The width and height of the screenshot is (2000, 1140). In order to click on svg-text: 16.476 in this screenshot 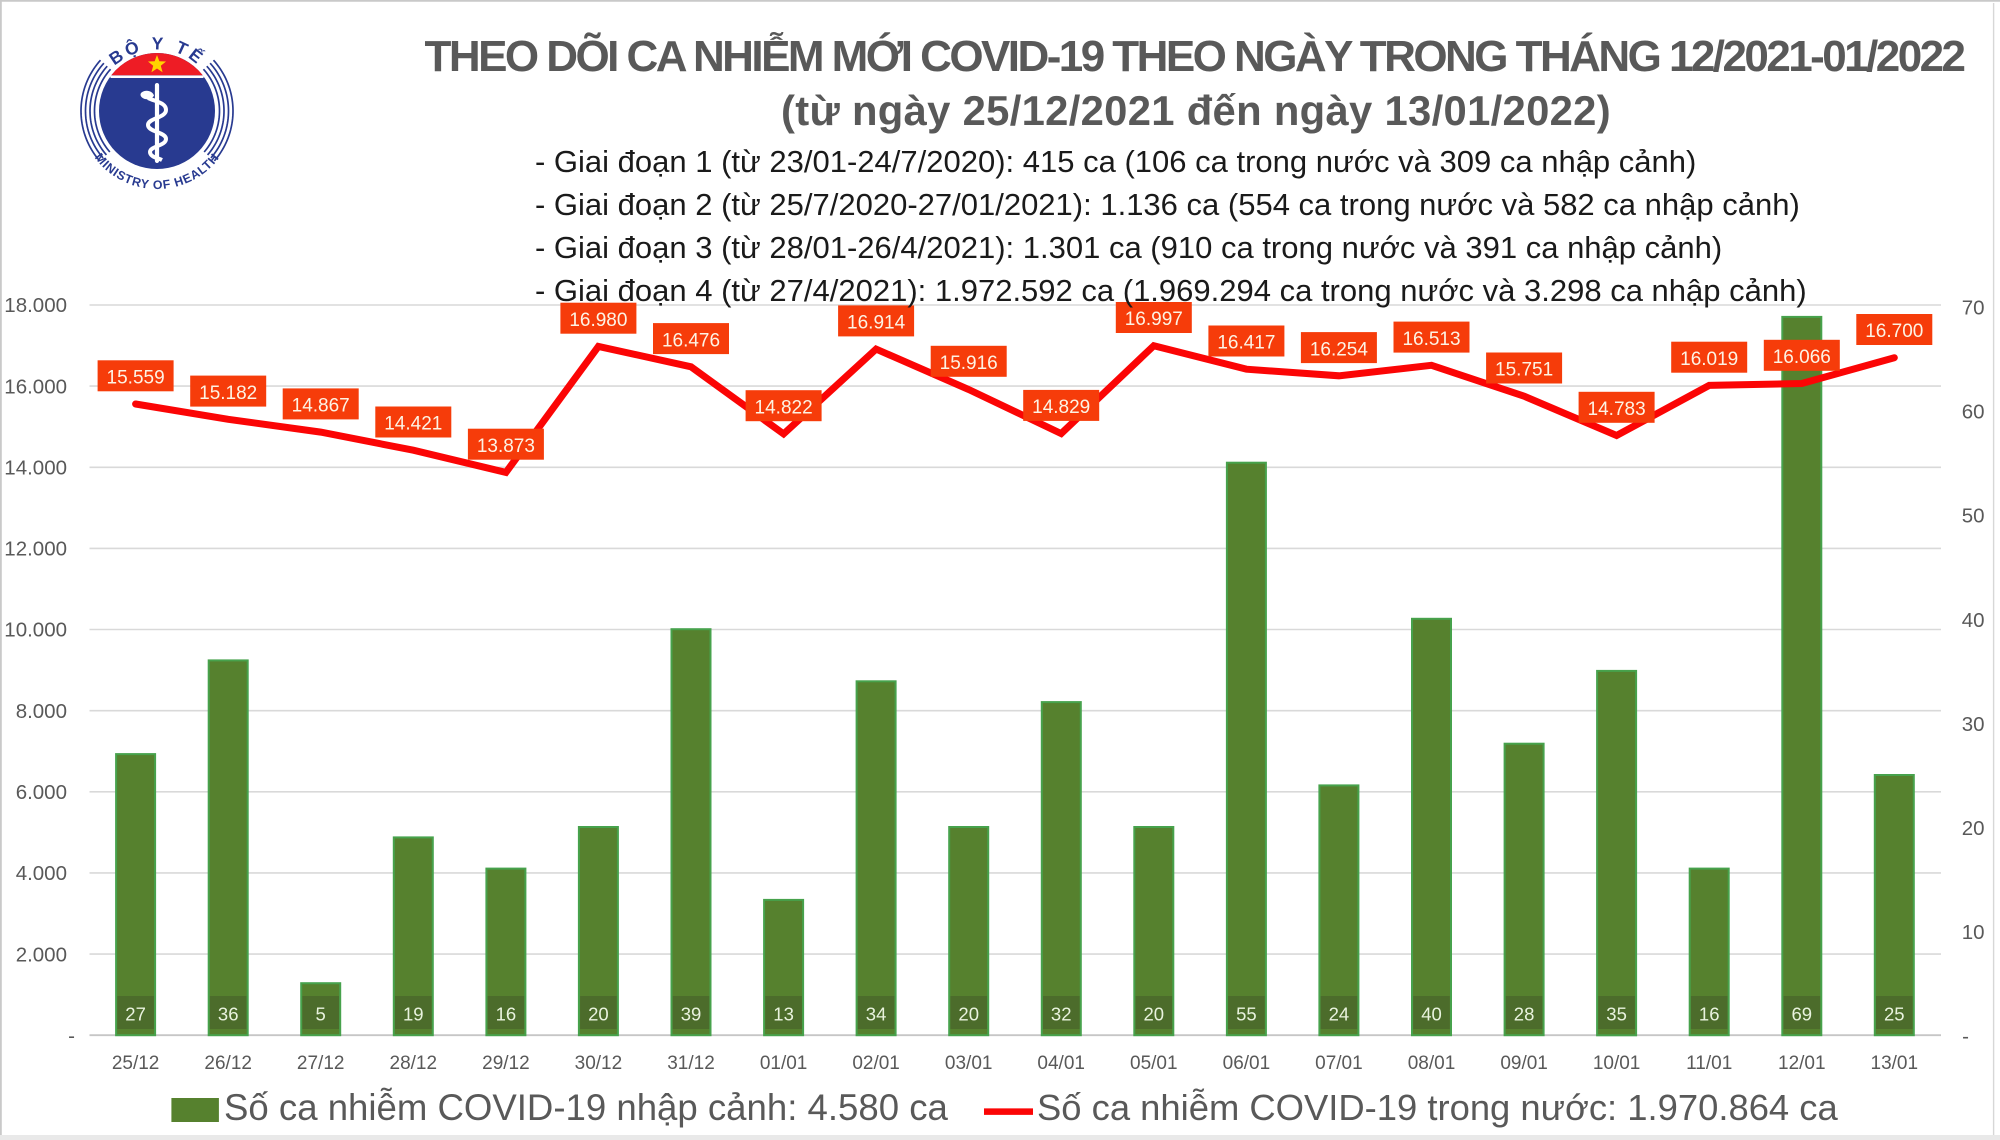, I will do `click(691, 340)`.